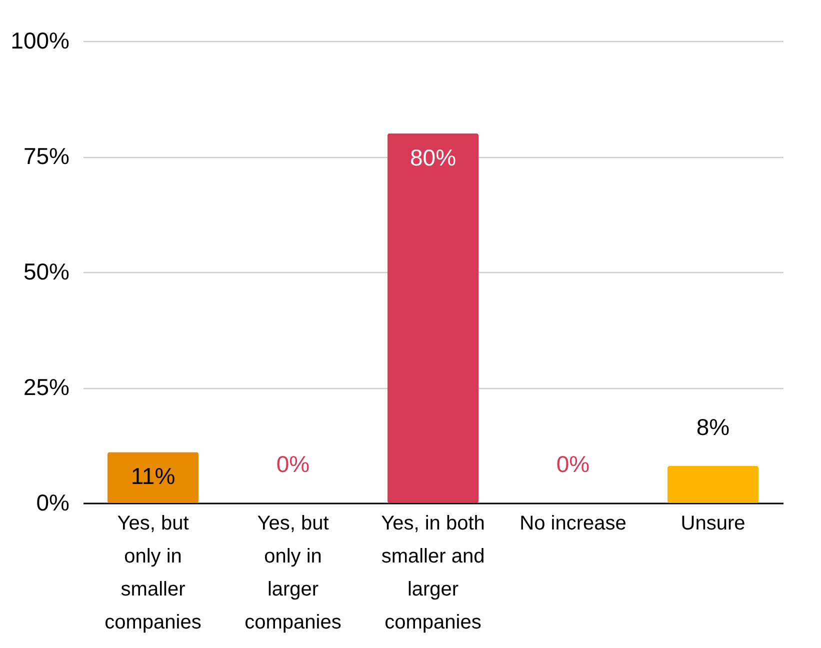 Image resolution: width=821 pixels, height=648 pixels. I want to click on x-tick-label: No increase, so click(573, 523).